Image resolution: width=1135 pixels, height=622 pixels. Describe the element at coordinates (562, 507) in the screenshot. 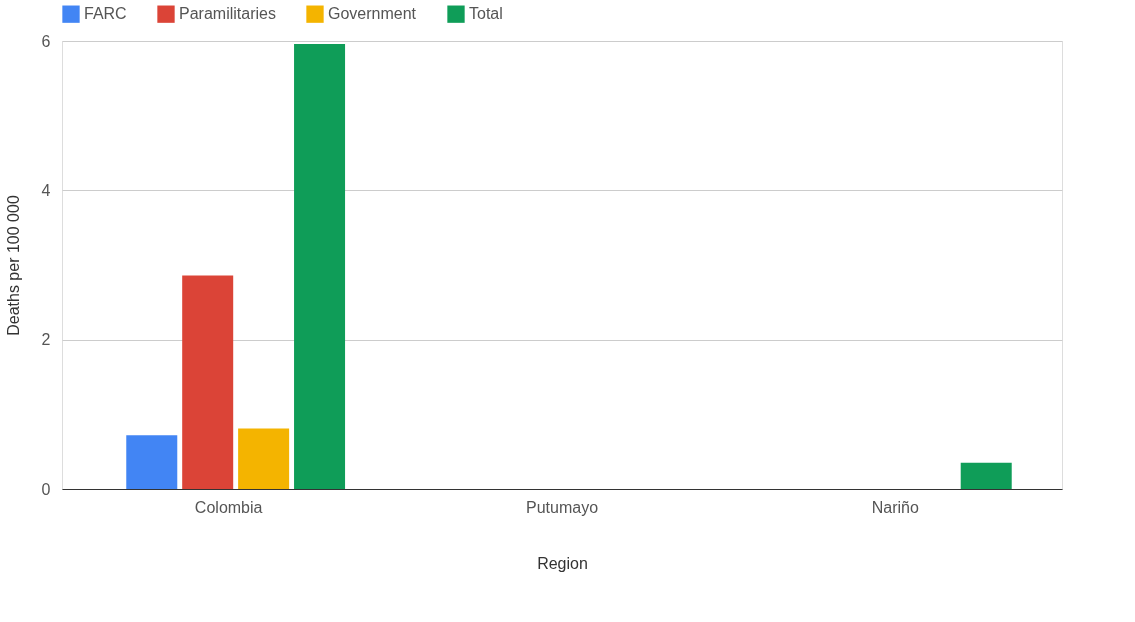

I see `x-tick-label: Putumayo` at that location.